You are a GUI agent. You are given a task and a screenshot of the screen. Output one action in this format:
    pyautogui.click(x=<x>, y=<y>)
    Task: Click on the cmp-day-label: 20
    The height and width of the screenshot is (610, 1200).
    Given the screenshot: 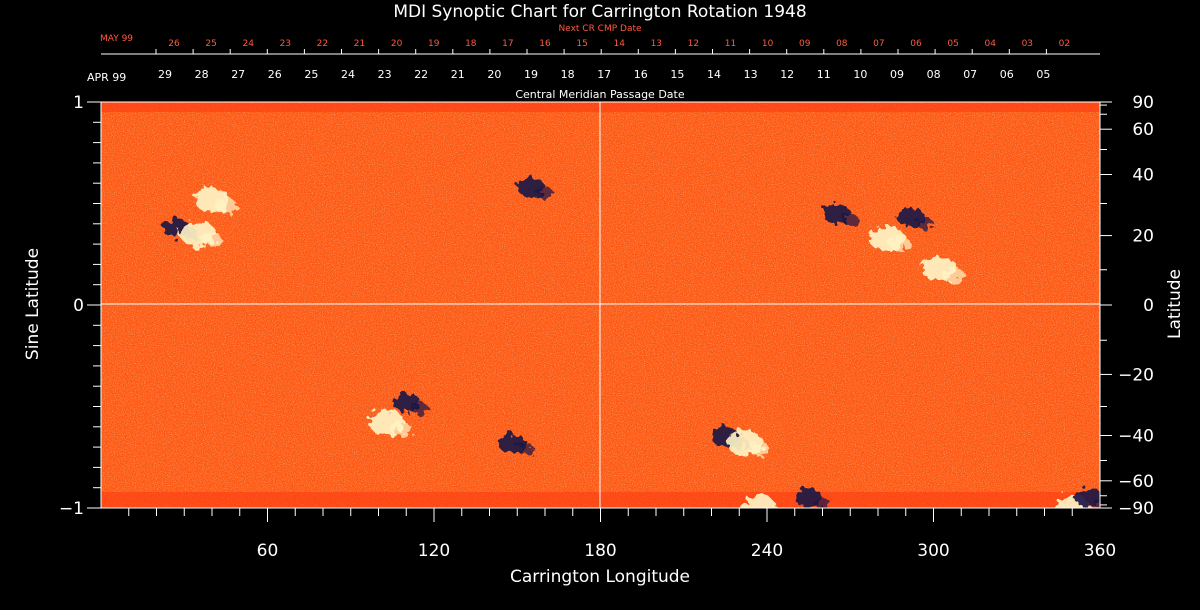 What is the action you would take?
    pyautogui.click(x=494, y=74)
    